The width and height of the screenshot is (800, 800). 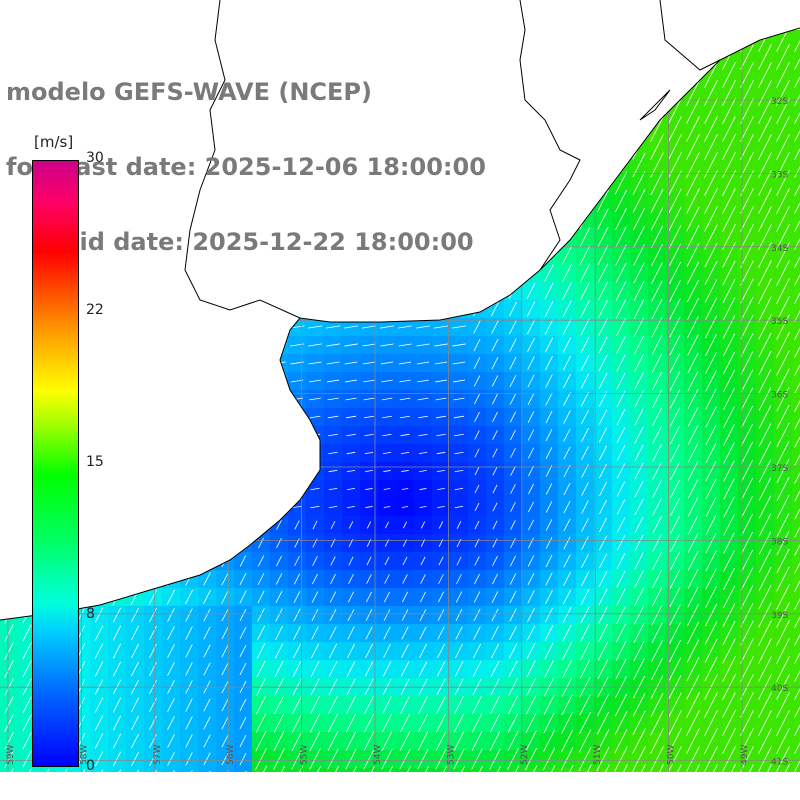 What do you see at coordinates (231, 755) in the screenshot?
I see `lon-label: 56W` at bounding box center [231, 755].